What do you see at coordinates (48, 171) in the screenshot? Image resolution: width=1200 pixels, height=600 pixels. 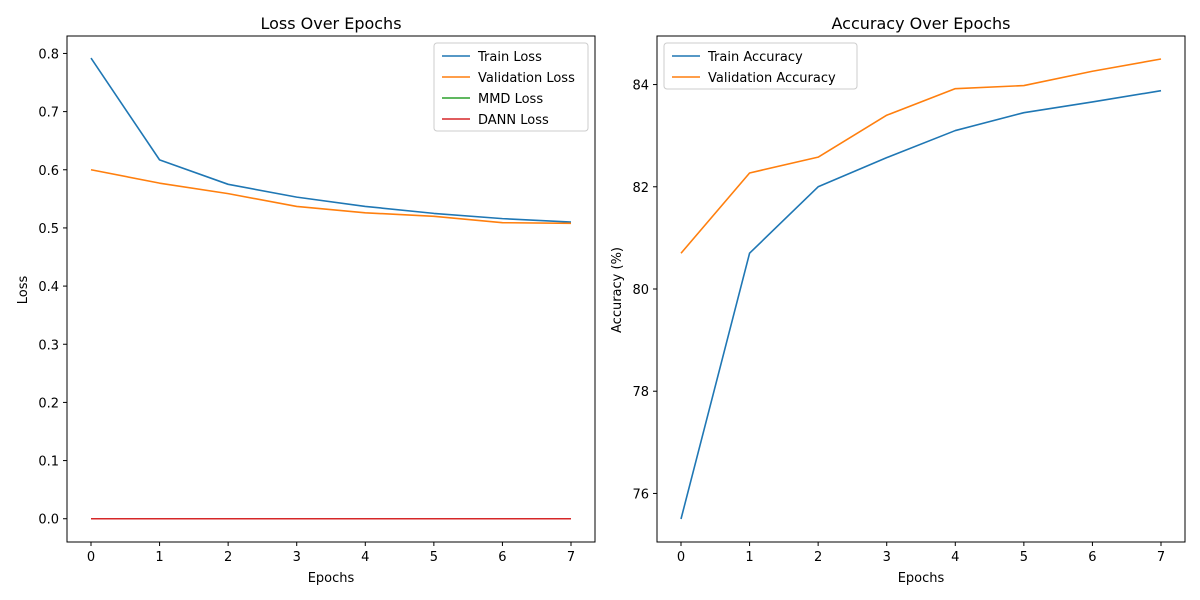 I see `loss-chart-ytick-label: 0.6` at bounding box center [48, 171].